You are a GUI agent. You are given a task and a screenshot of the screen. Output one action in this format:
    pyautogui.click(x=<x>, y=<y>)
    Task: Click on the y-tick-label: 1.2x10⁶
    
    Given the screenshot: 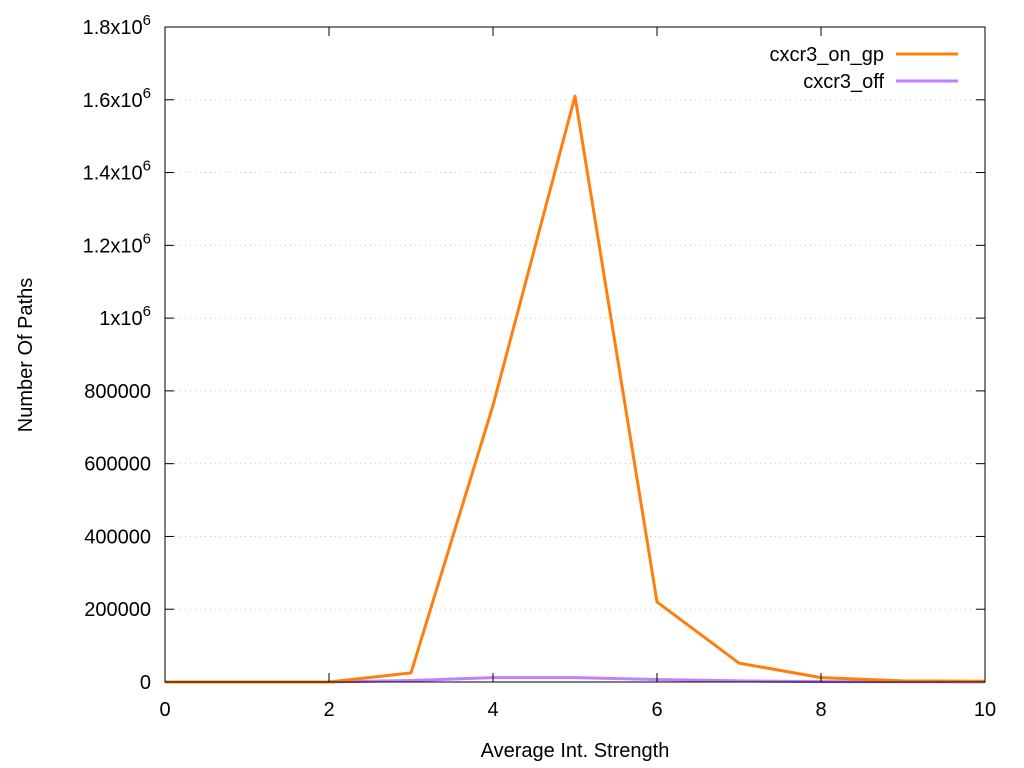 What is the action you would take?
    pyautogui.click(x=117, y=243)
    